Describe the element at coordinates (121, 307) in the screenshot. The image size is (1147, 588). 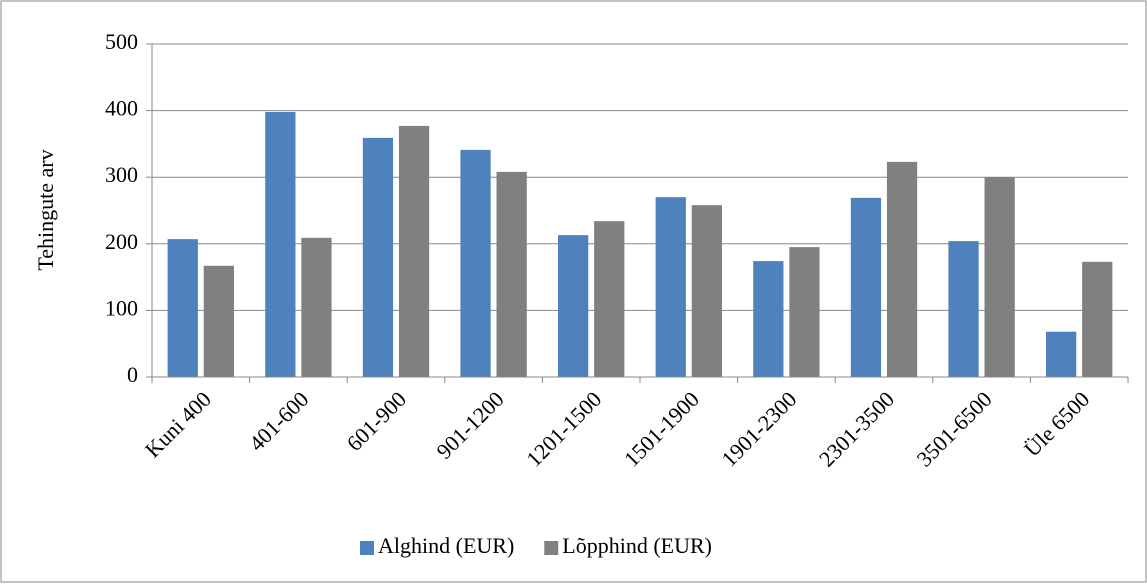
I see `y-tick-label: 100` at that location.